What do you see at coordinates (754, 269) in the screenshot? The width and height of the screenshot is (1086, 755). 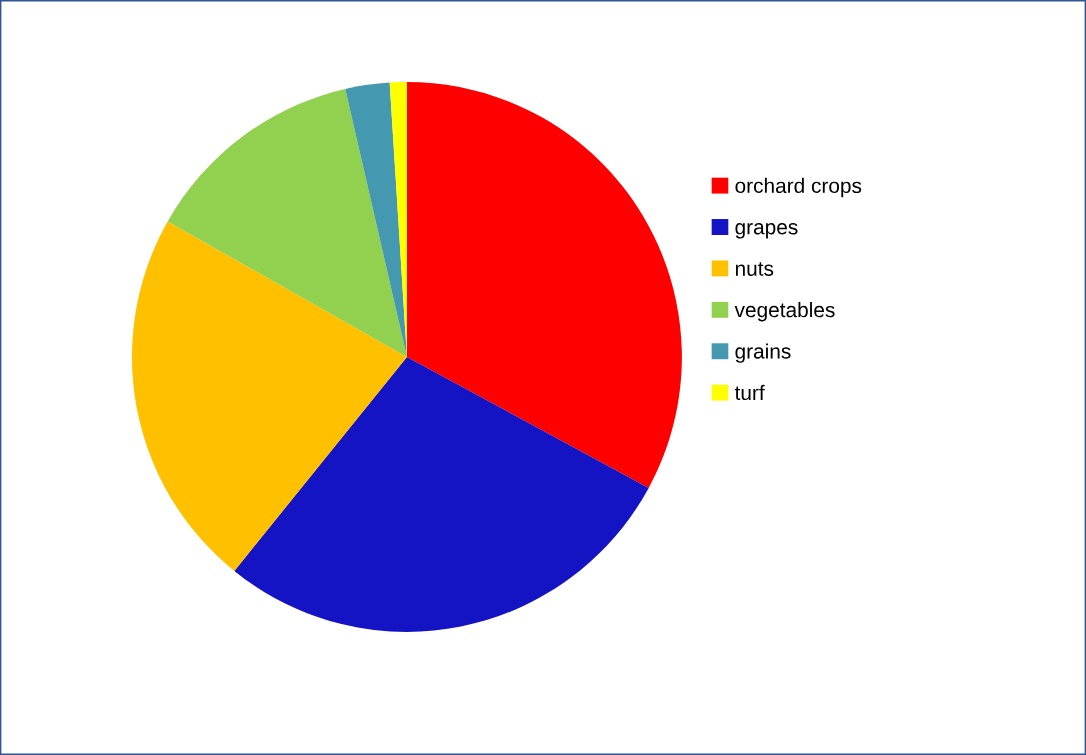 I see `legend-label: nuts` at bounding box center [754, 269].